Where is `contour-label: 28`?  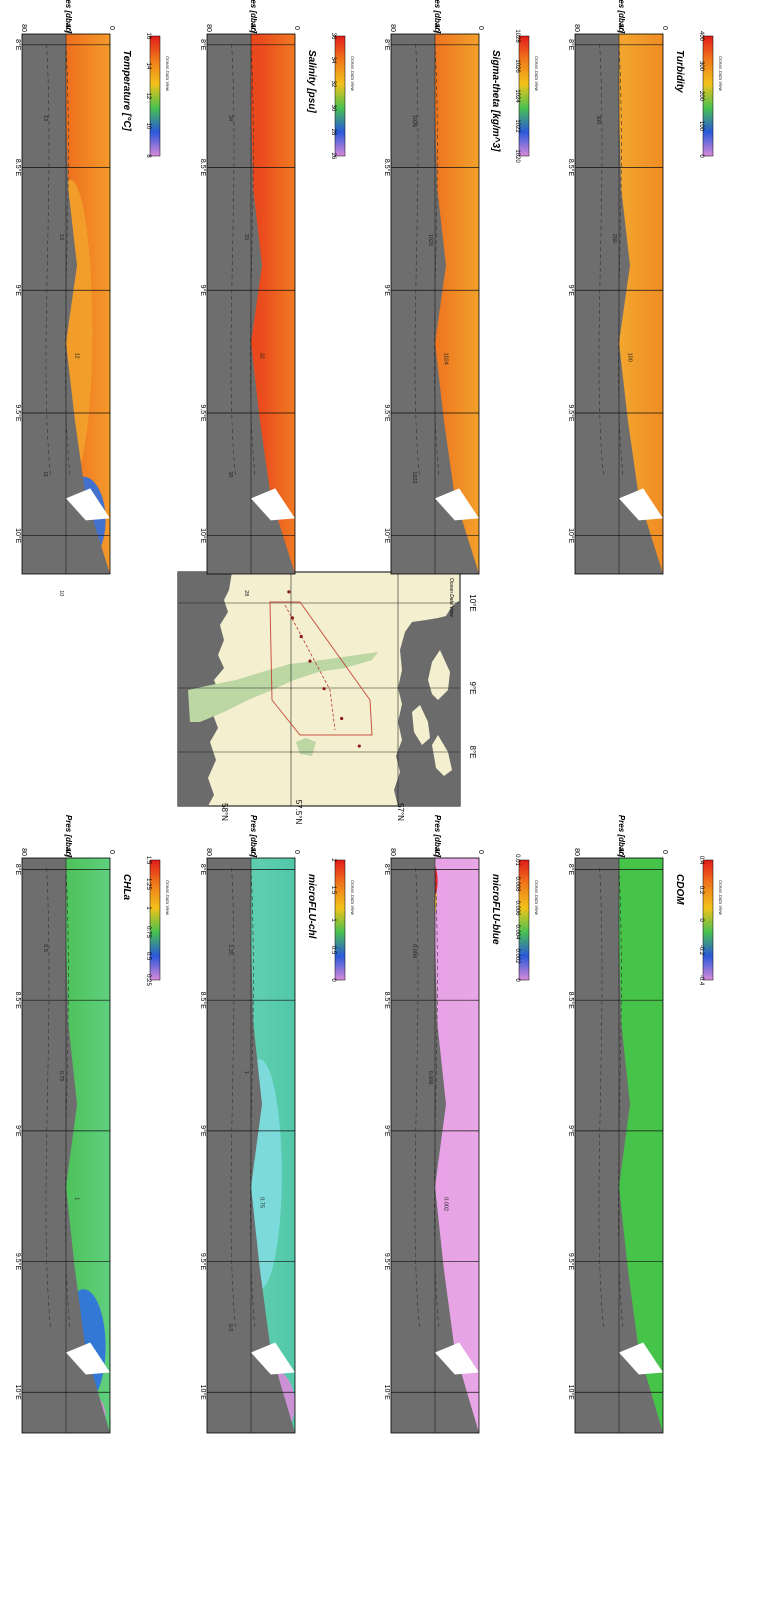
contour-label: 28 is located at coordinates (246, 593).